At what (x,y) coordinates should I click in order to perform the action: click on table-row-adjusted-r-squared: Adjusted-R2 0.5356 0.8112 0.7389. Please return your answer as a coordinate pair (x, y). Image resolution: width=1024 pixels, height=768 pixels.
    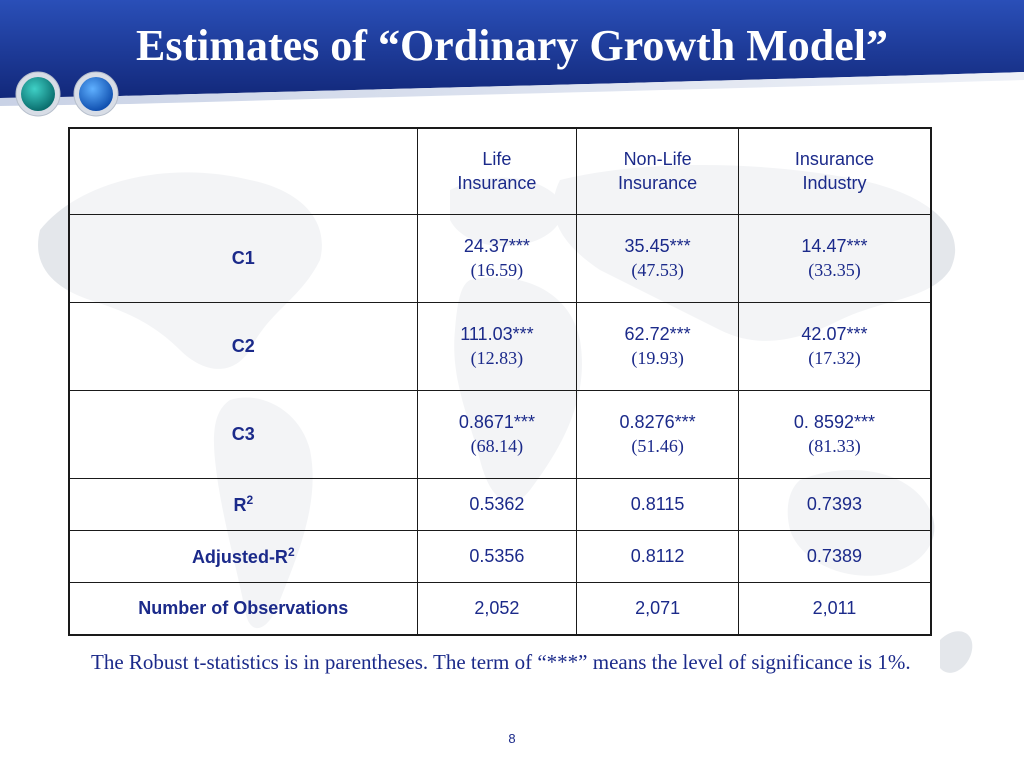
    Looking at the image, I should click on (500, 556).